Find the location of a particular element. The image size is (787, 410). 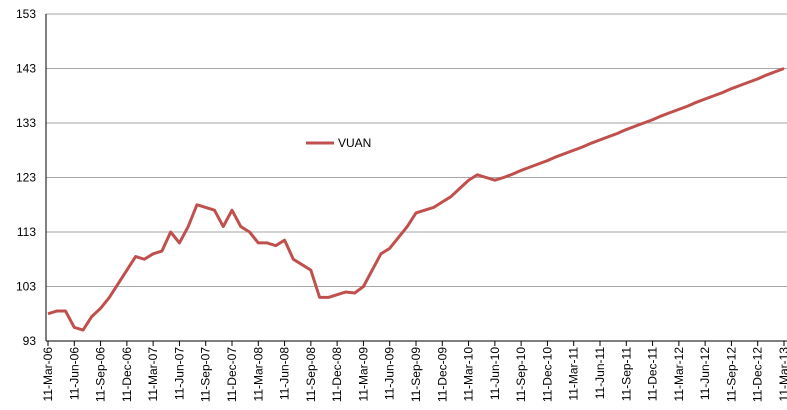

x-tick-label: 11-Mar-11 is located at coordinates (574, 374).